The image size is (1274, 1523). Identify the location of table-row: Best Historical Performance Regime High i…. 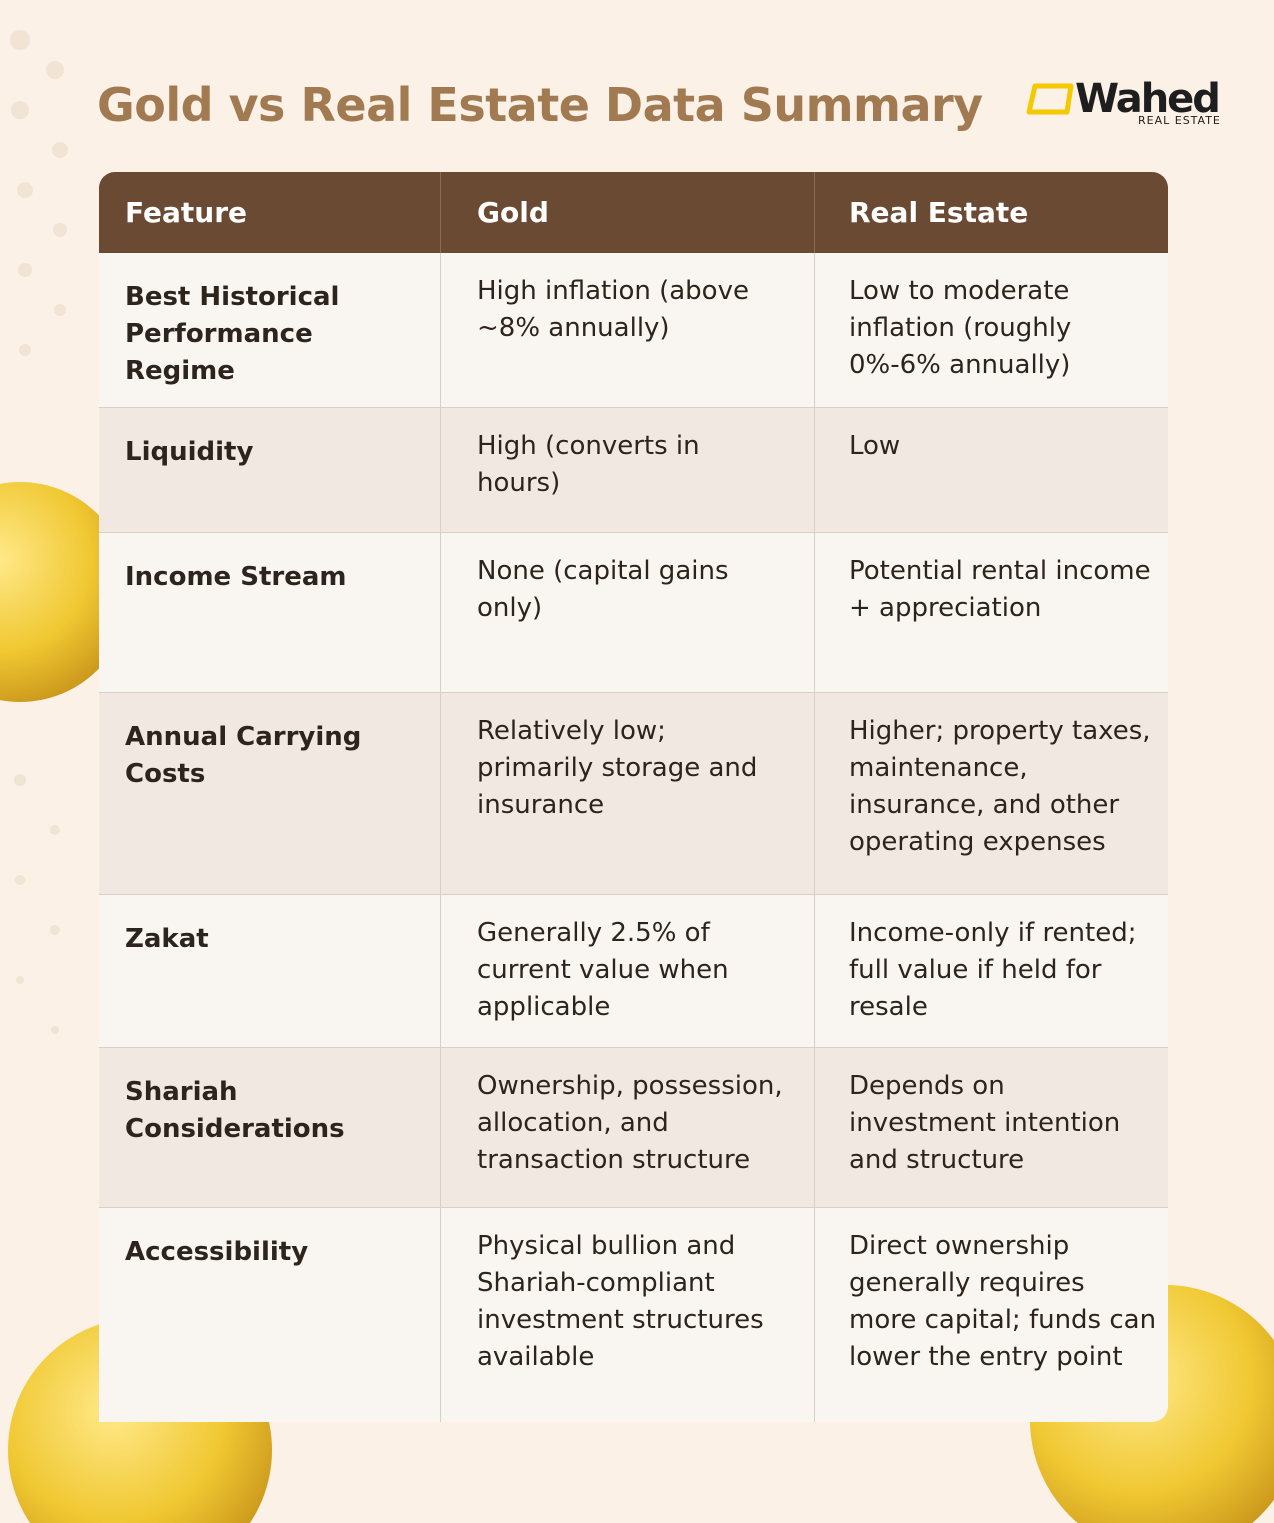
(633, 330).